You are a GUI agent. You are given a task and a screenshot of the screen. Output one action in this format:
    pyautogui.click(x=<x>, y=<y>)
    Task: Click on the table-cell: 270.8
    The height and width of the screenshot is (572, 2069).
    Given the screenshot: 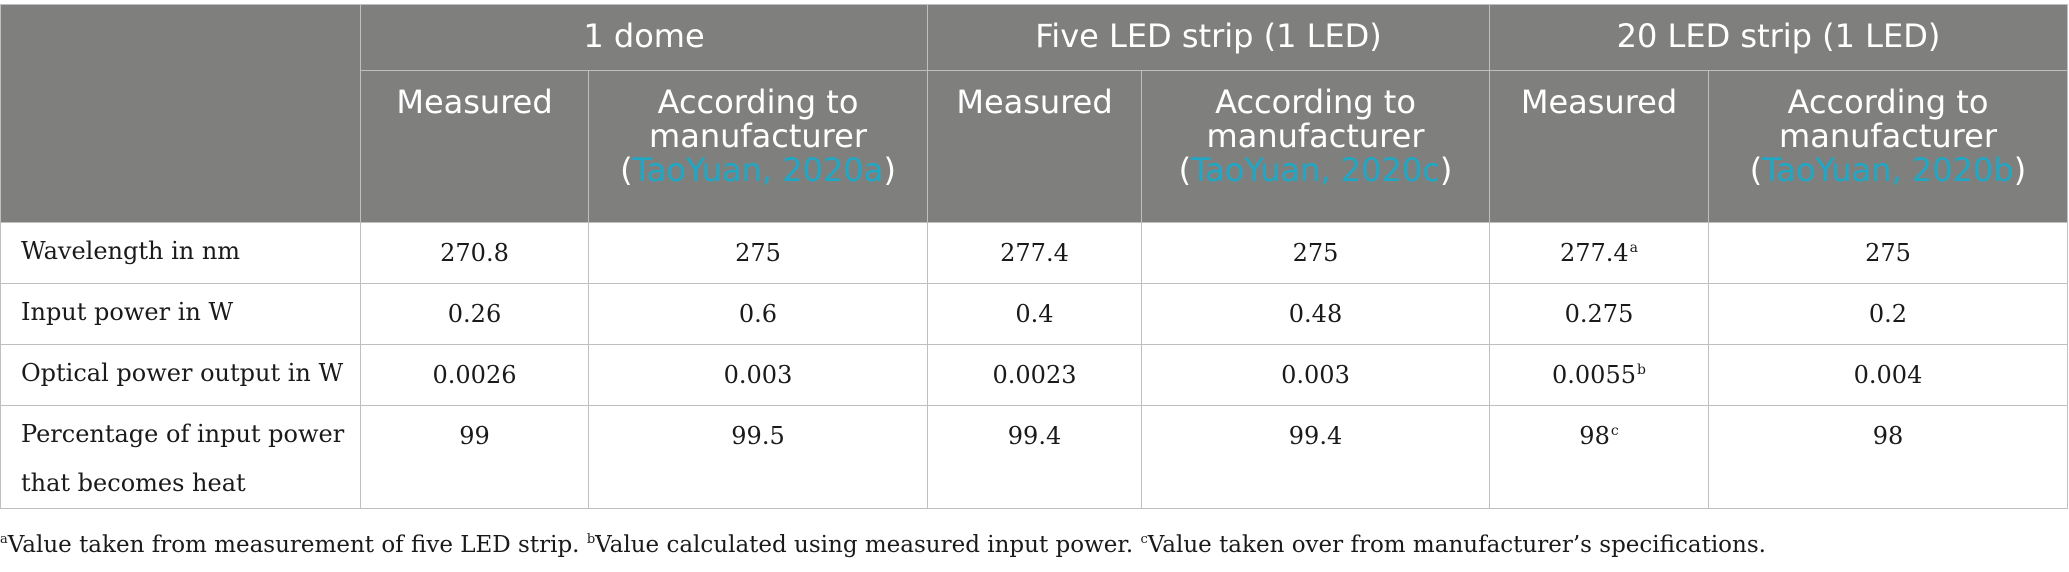 What is the action you would take?
    pyautogui.click(x=474, y=253)
    